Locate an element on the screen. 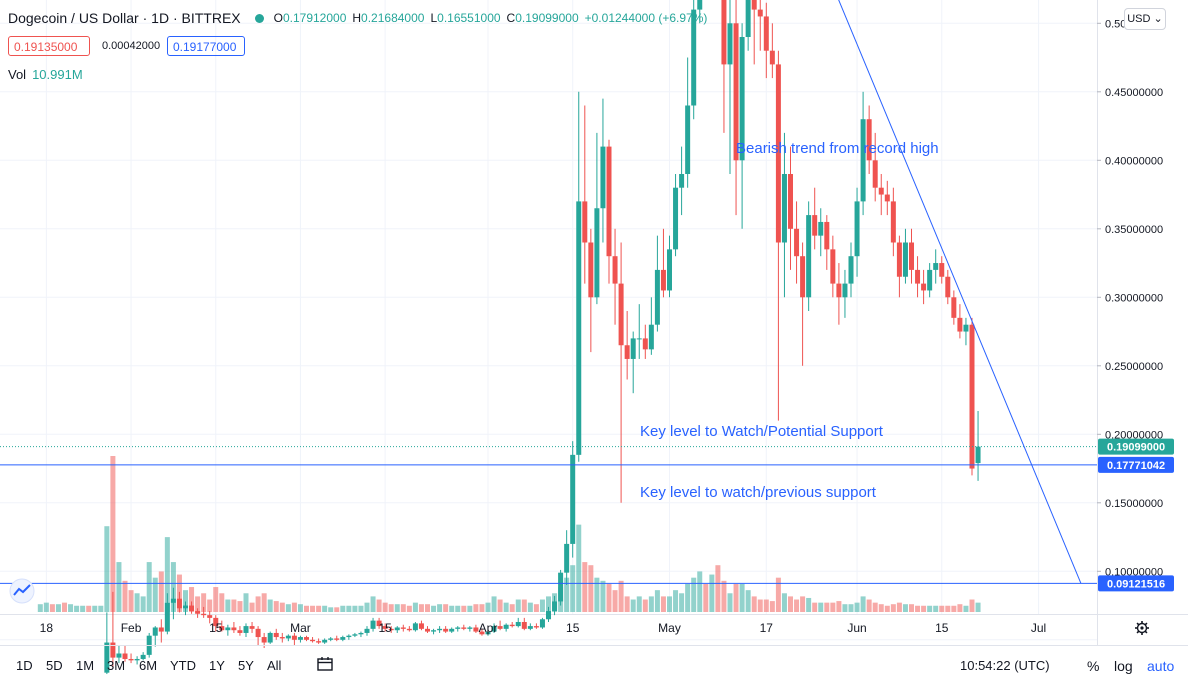 The height and width of the screenshot is (683, 1188). buy-button: 0.19177000 is located at coordinates (206, 46).